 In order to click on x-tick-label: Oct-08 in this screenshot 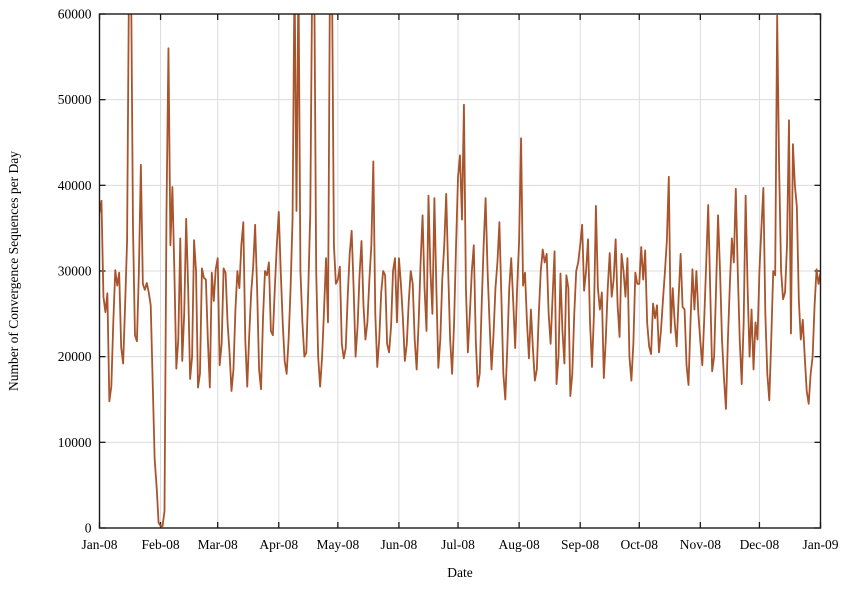, I will do `click(640, 544)`.